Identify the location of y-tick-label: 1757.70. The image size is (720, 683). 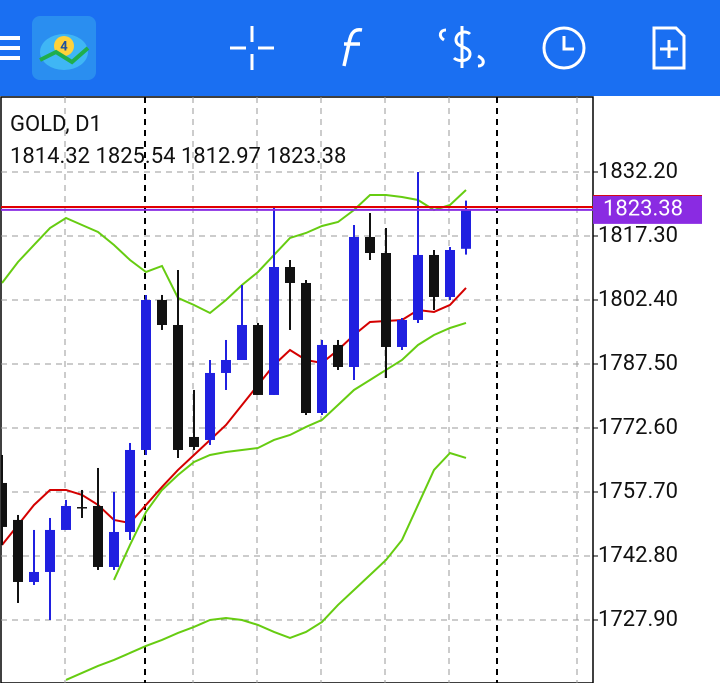
(638, 491).